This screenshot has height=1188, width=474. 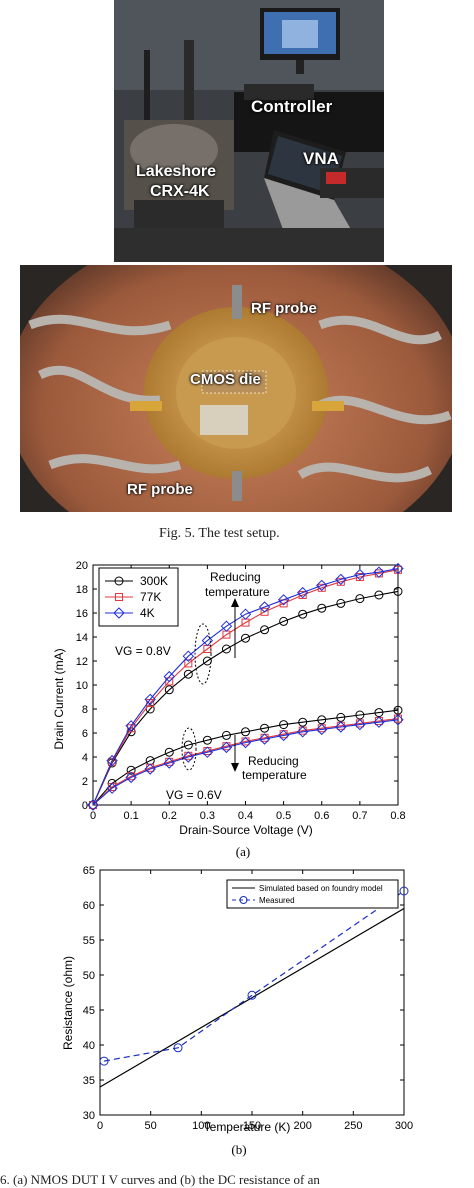 What do you see at coordinates (89, 941) in the screenshot?
I see `res-y-tick-label: 55` at bounding box center [89, 941].